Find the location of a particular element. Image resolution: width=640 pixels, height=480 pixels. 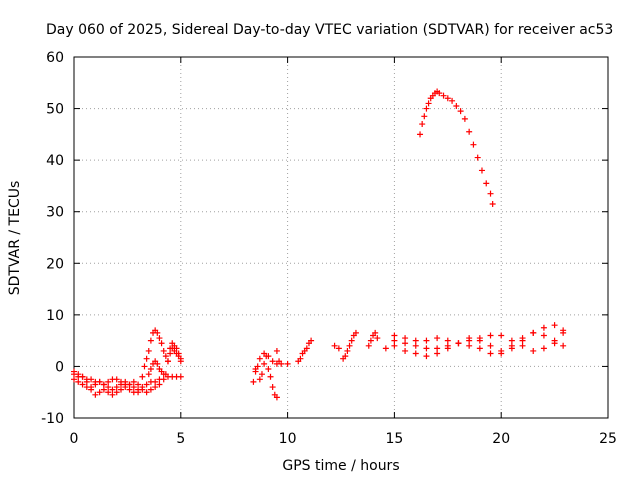

x-tick-label: 0 is located at coordinates (74, 439).